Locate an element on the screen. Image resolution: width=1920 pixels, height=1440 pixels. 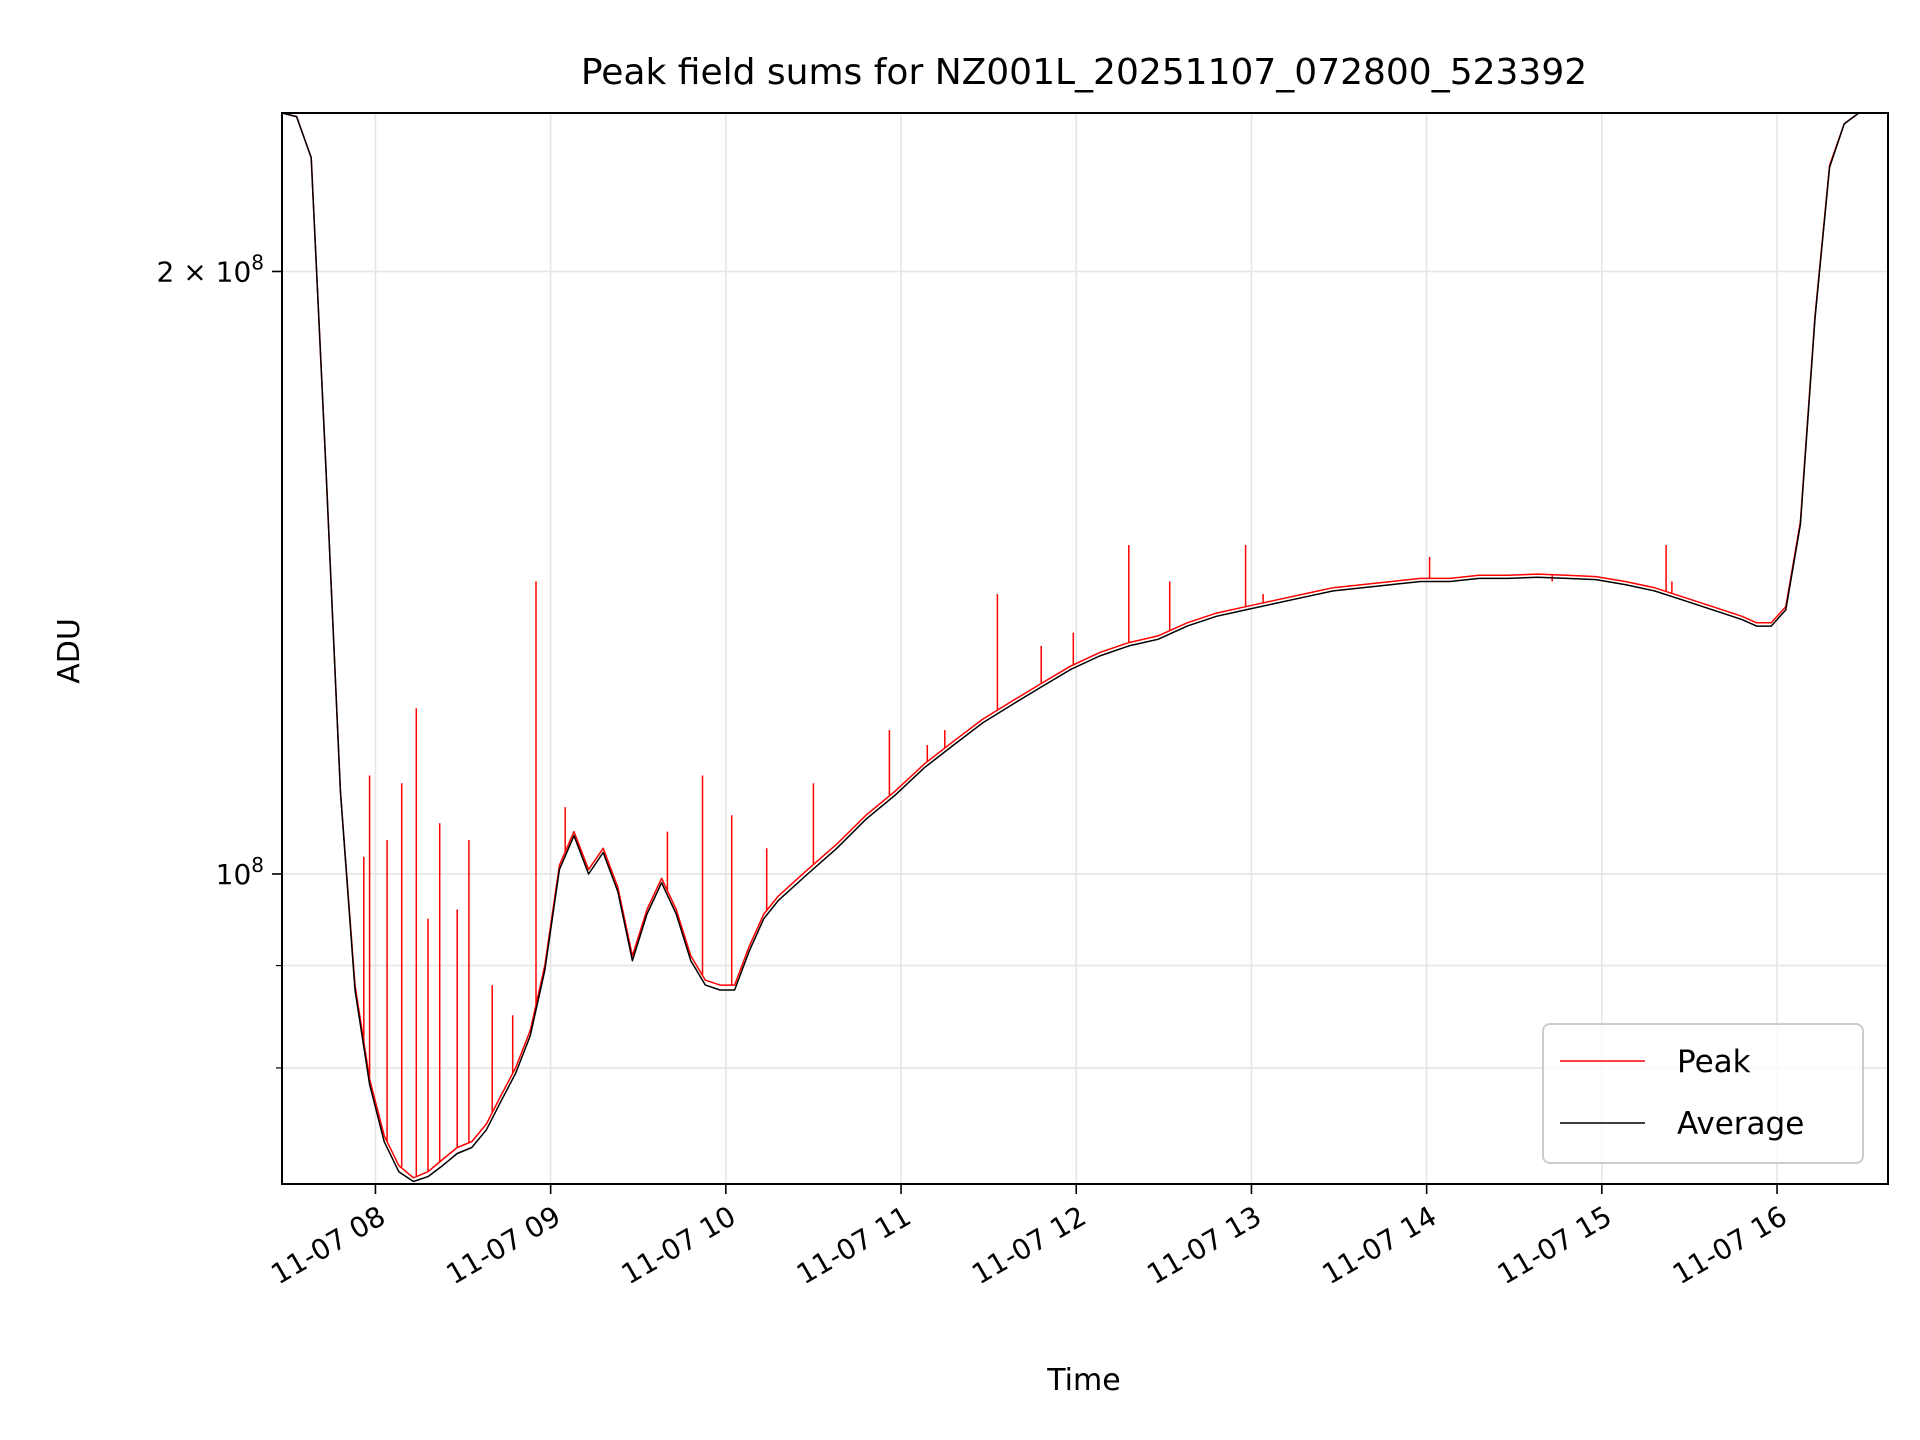
x-tick-label: 11-07 10 is located at coordinates (679, 1245).